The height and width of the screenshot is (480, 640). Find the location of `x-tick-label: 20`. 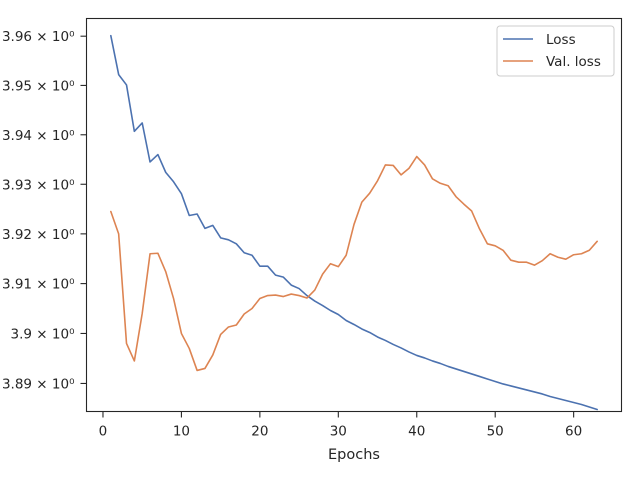

x-tick-label: 20 is located at coordinates (259, 432).